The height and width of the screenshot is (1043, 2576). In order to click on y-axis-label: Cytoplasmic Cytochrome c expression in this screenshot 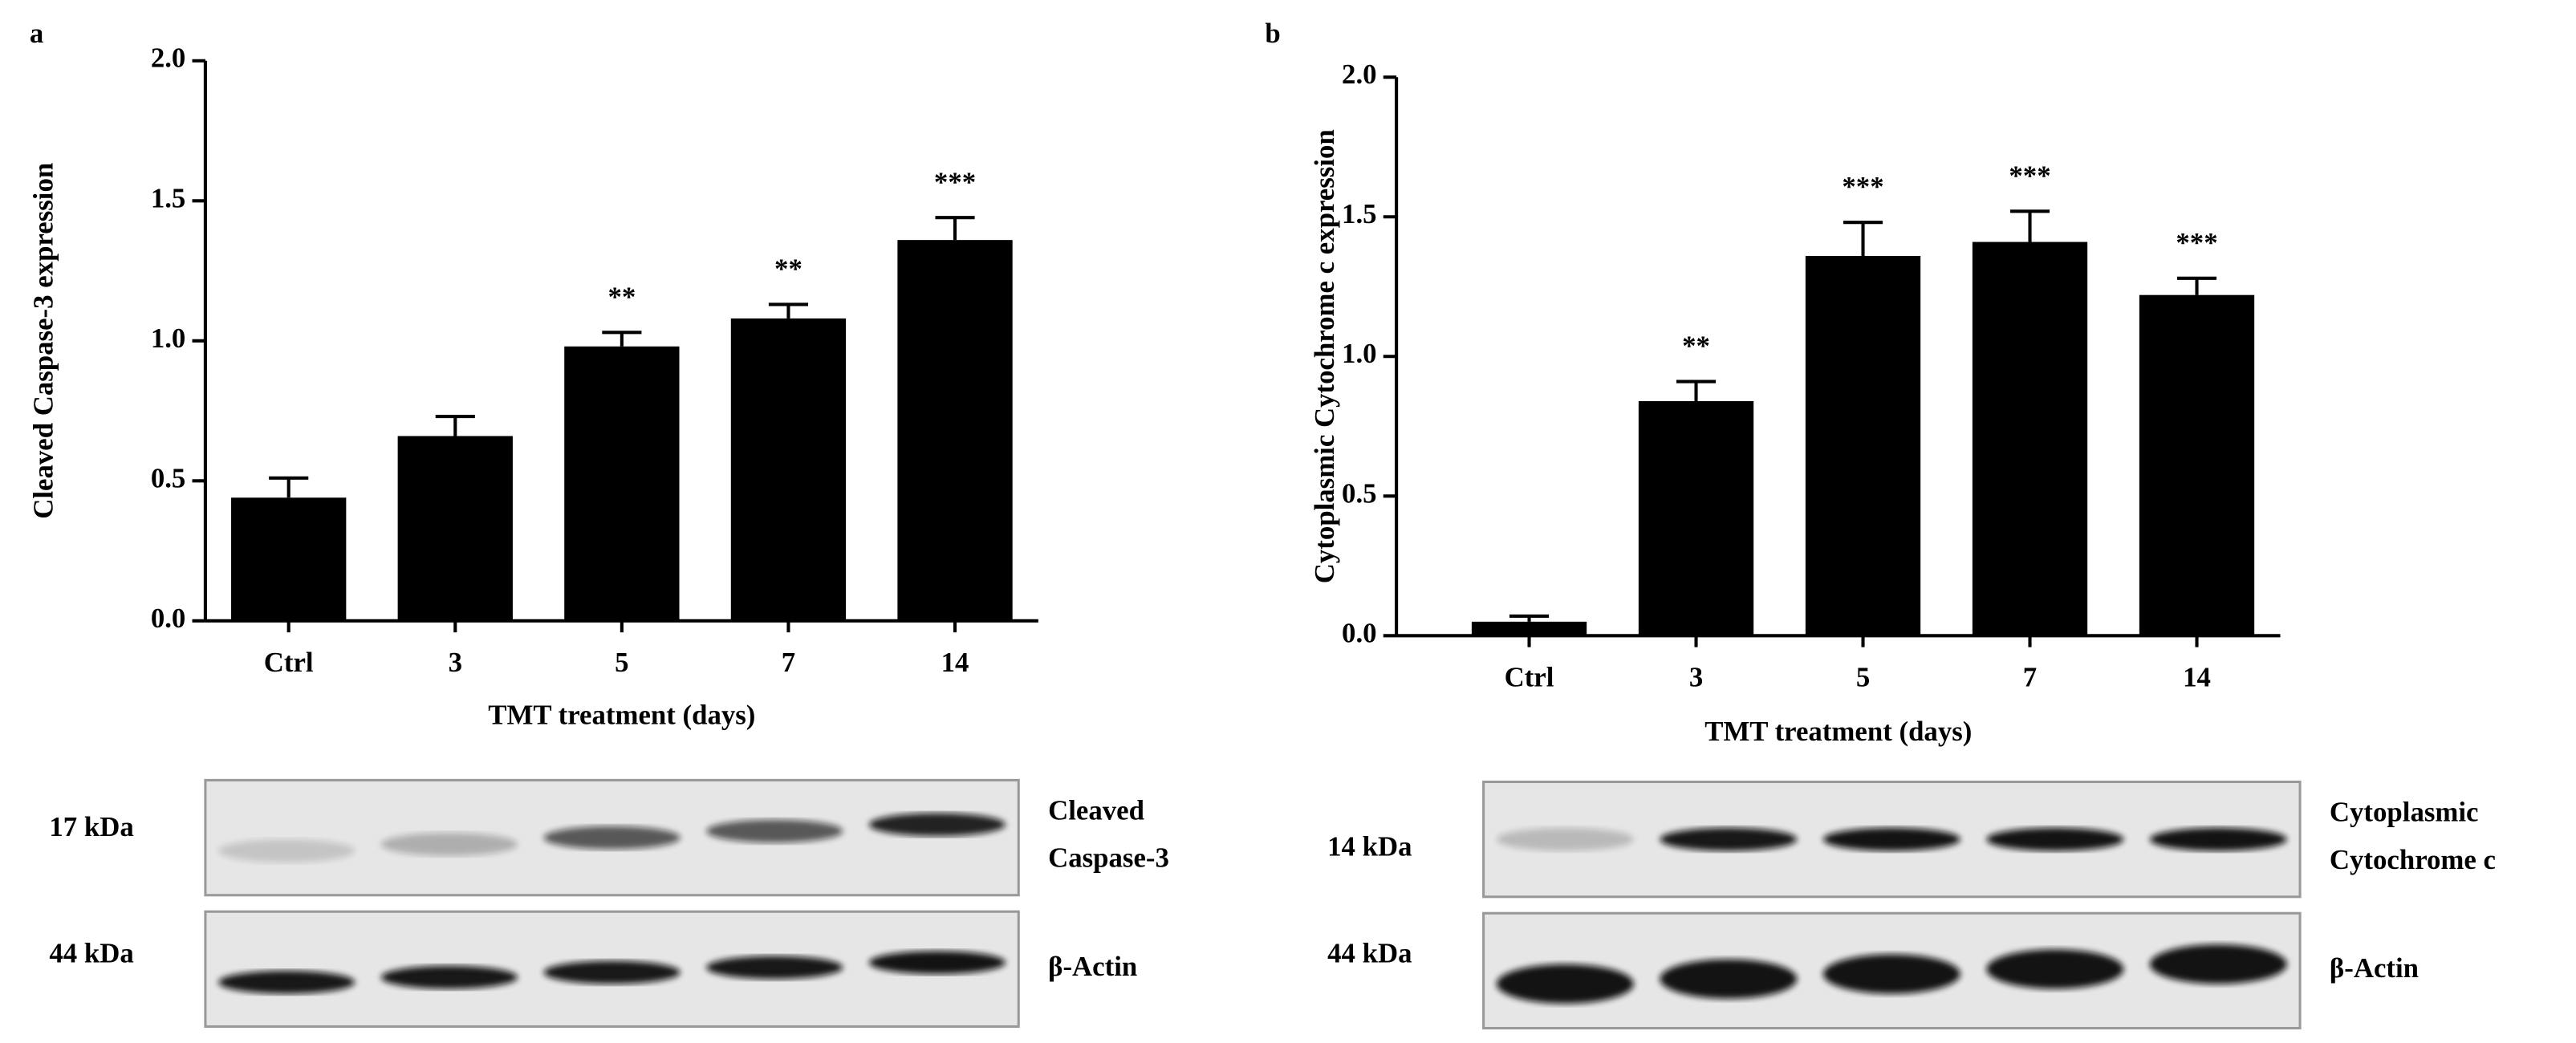, I will do `click(1324, 356)`.